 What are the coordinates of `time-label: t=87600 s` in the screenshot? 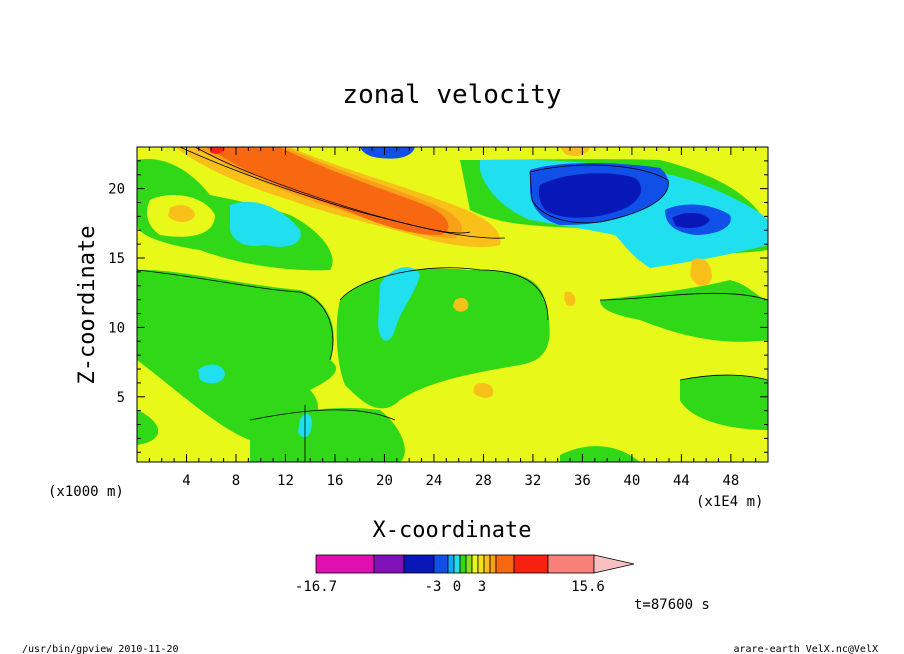 It's located at (672, 605).